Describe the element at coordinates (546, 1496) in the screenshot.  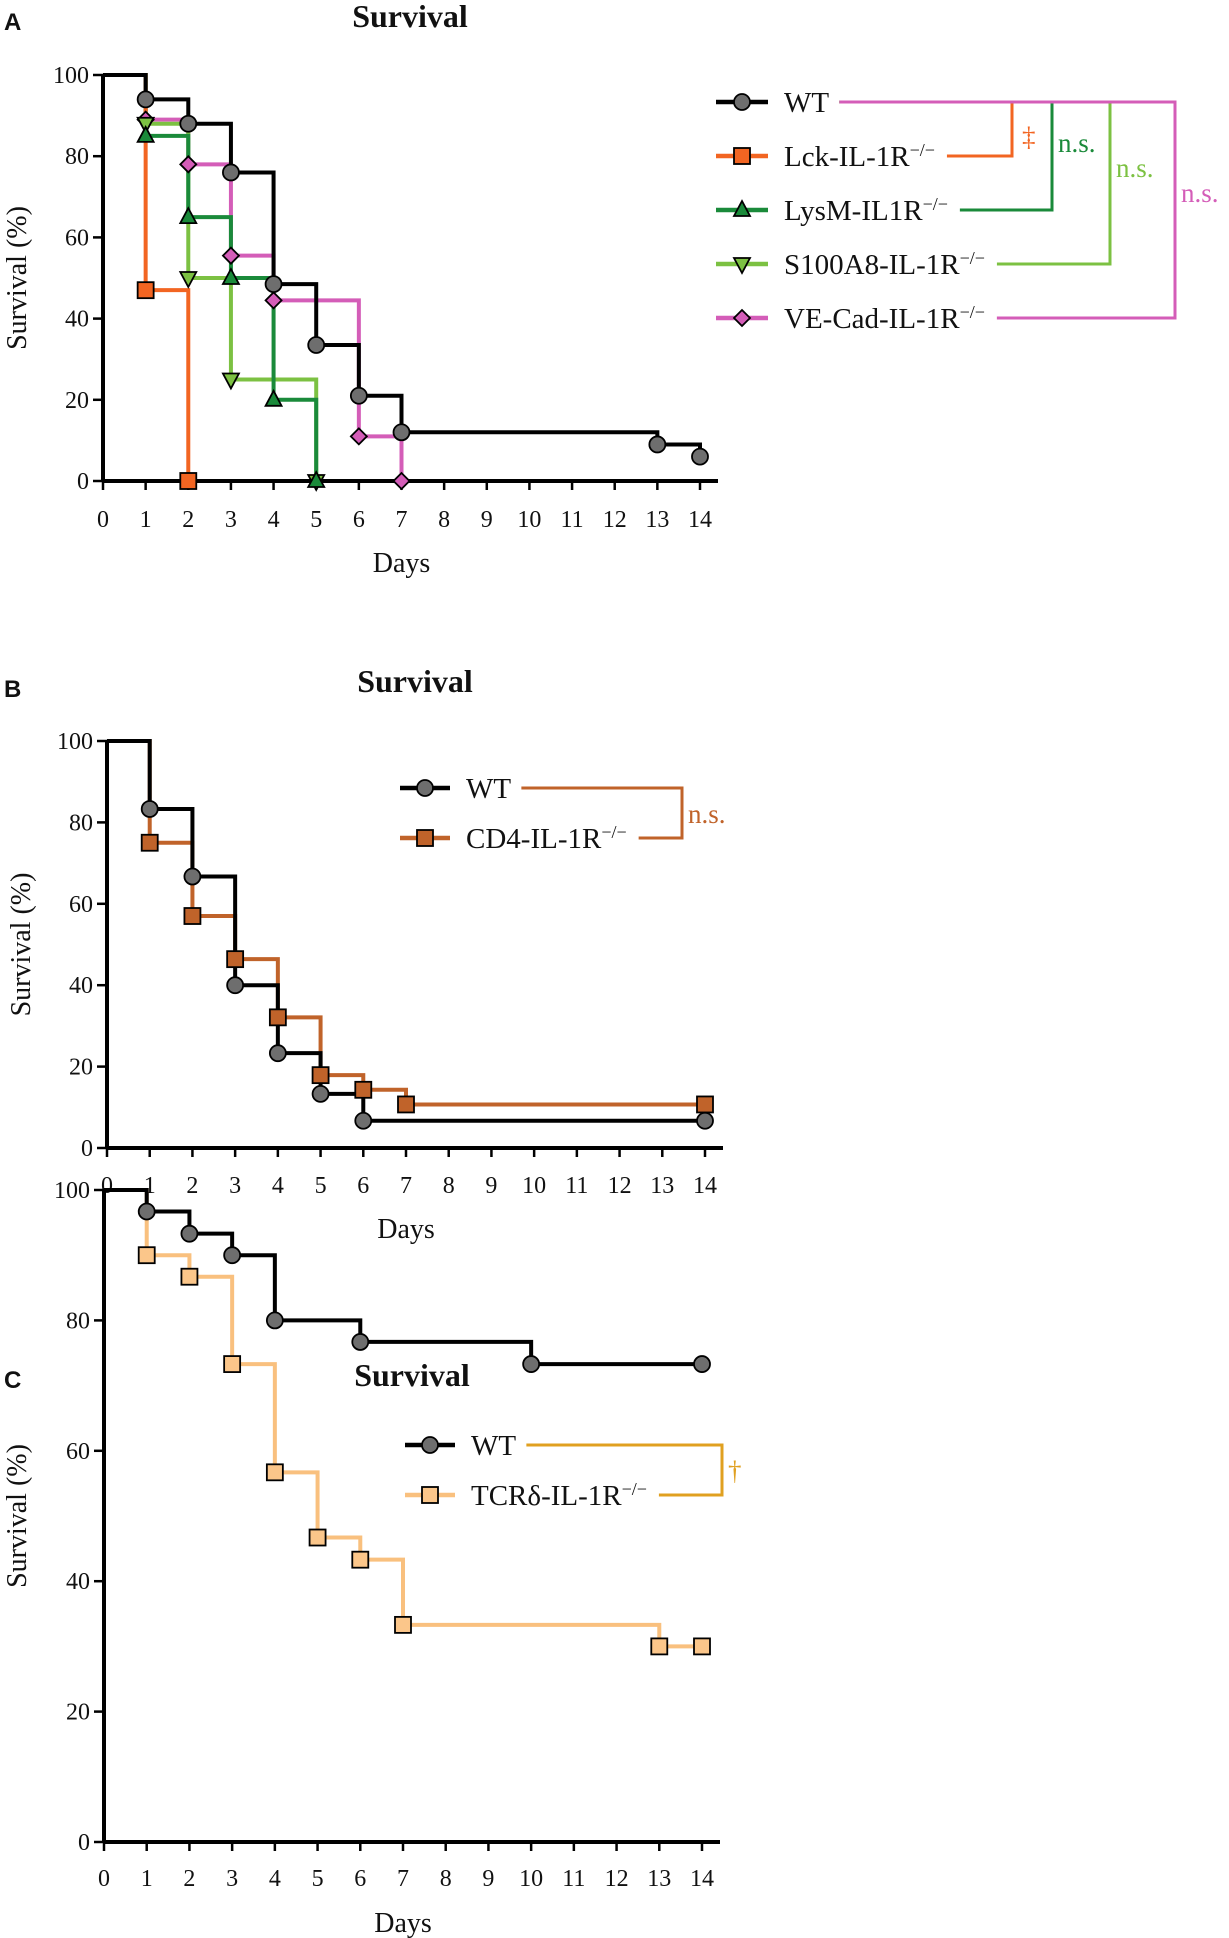
I see `legend-label-main: TCRδ-IL-1R` at that location.